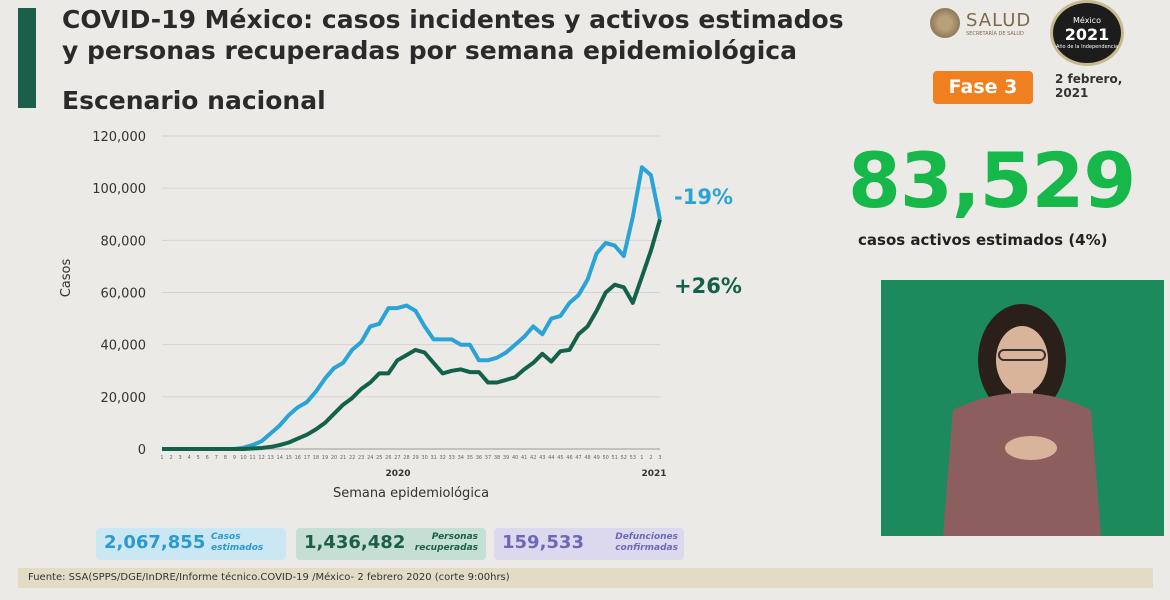 This screenshot has width=1170, height=600. What do you see at coordinates (194, 100) in the screenshot?
I see `page-subtitle: Escenario nacional` at bounding box center [194, 100].